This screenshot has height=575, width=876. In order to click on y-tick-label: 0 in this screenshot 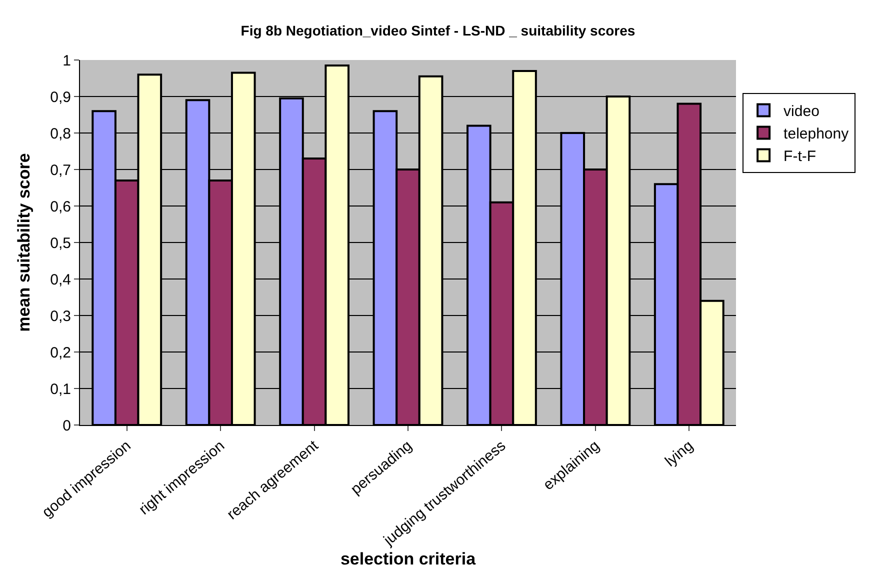, I will do `click(66, 425)`.